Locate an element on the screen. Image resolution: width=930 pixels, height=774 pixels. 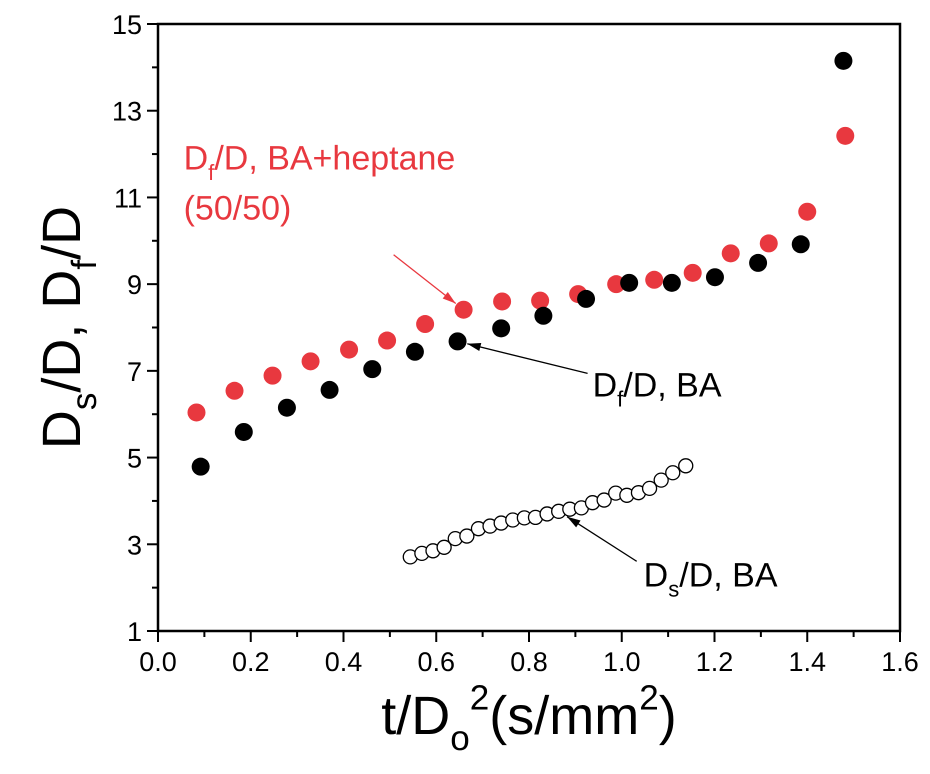
x-tick-label: 0.6 is located at coordinates (436, 662).